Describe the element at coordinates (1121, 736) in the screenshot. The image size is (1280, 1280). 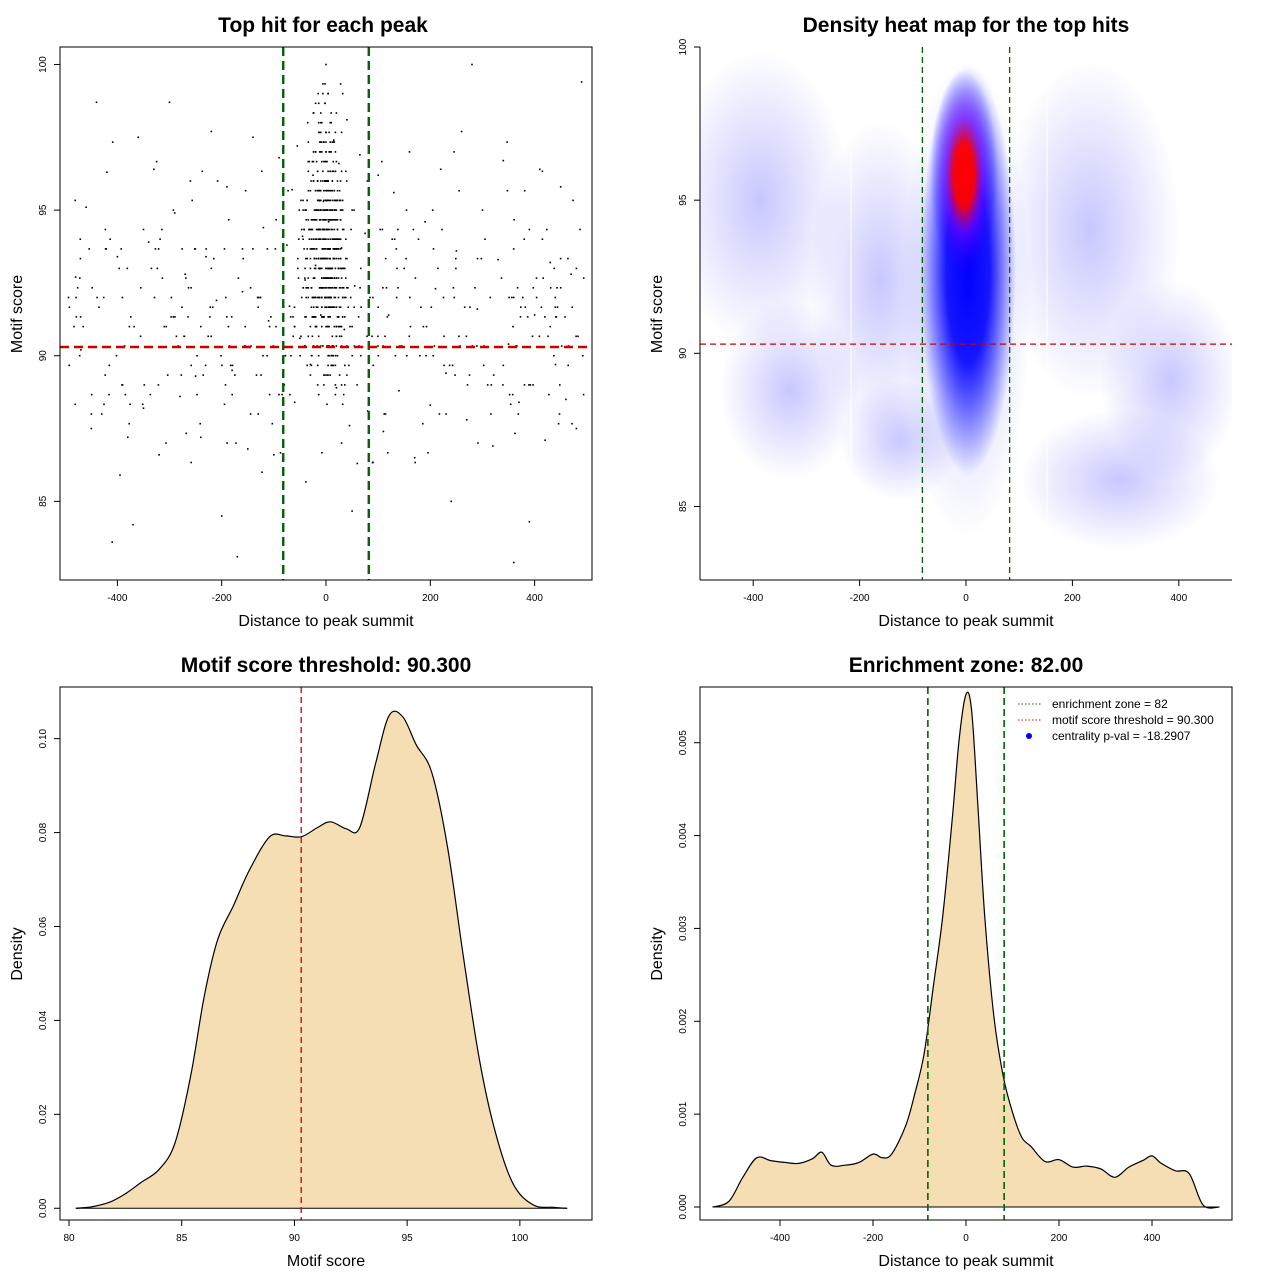
I see `legend-entry-label: centrality p-val = -18.2907` at that location.